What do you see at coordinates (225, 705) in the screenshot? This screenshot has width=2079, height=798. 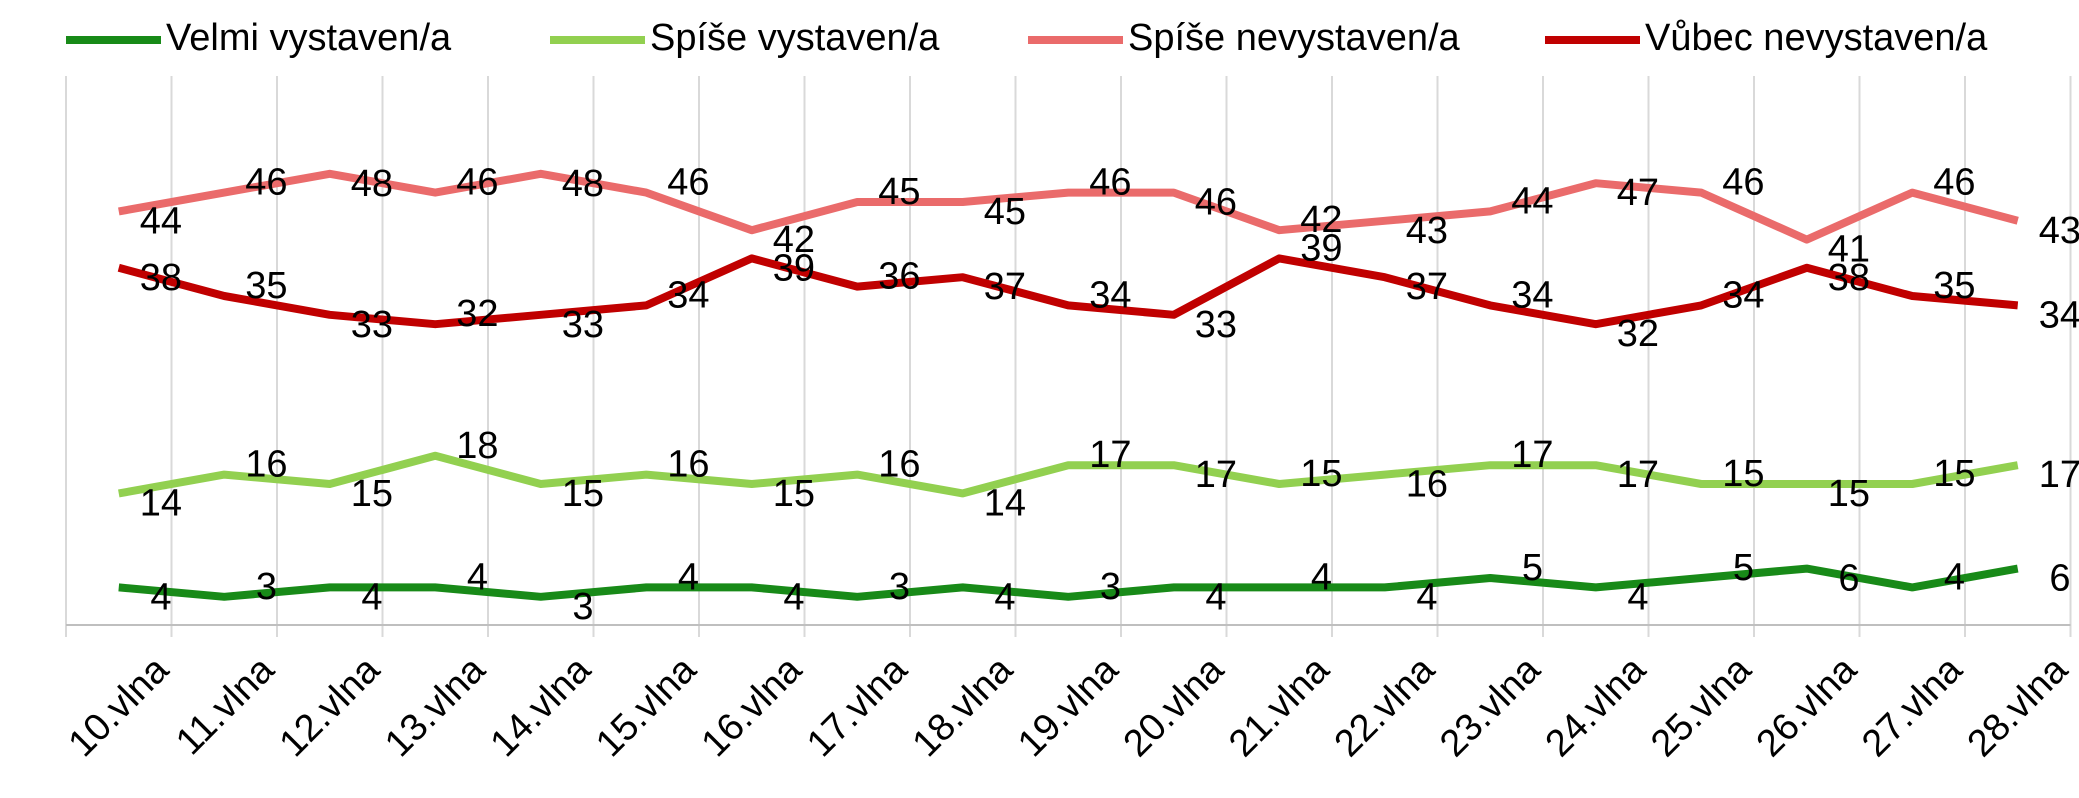 I see `x-tick-label: 11.vlna` at bounding box center [225, 705].